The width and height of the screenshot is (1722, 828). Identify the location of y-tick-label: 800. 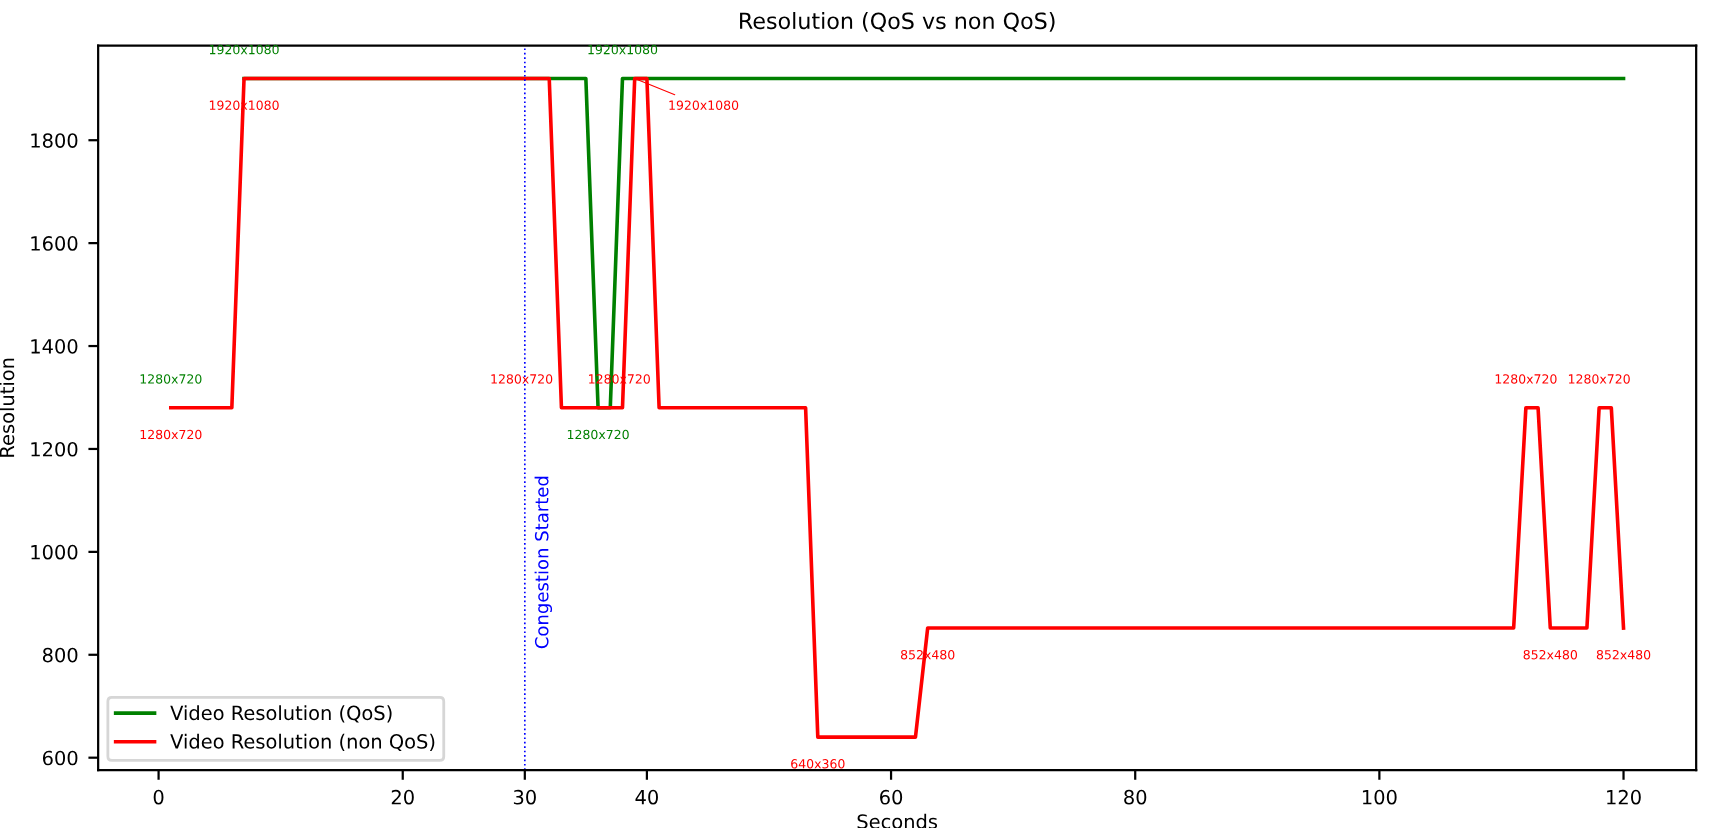
(60, 655).